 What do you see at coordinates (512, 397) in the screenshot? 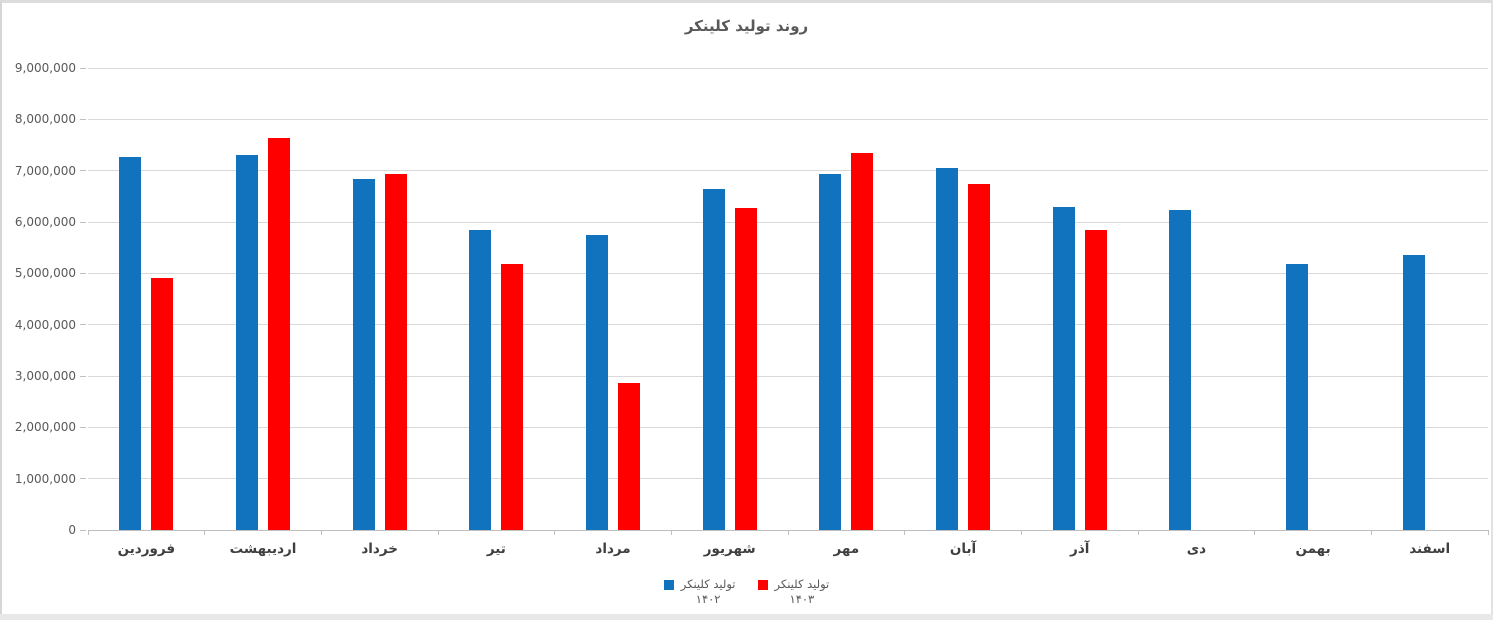
I see `bar-۱۴۰۳-تیر` at bounding box center [512, 397].